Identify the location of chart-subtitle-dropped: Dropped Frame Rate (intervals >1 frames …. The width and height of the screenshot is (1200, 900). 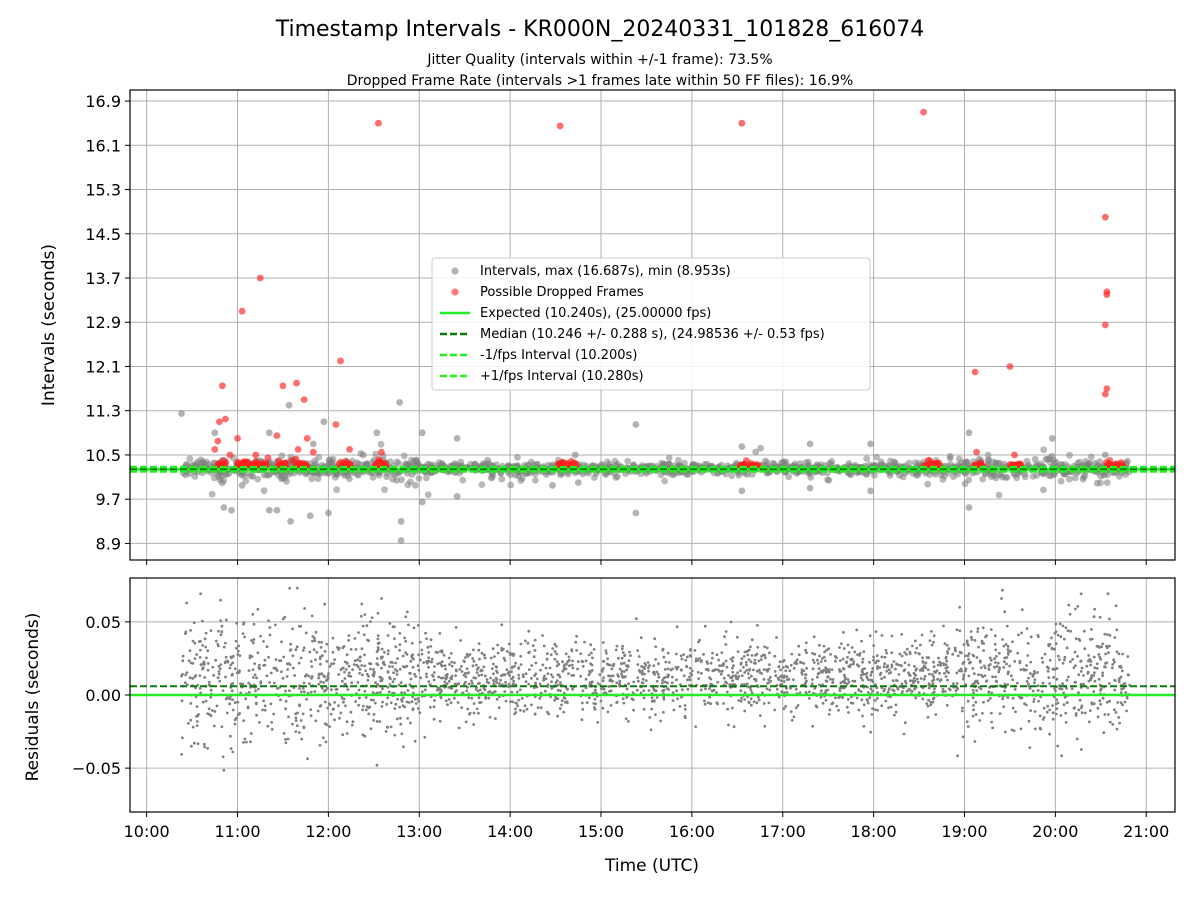
(600, 81).